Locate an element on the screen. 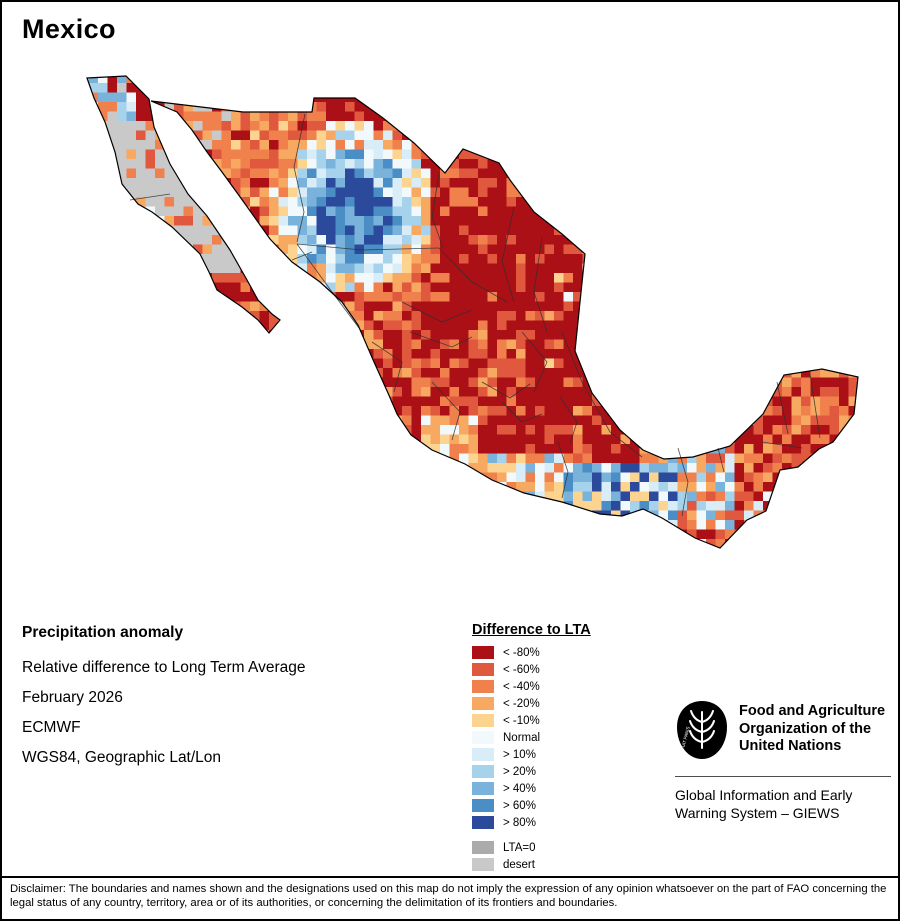 This screenshot has height=921, width=900. fao-divider is located at coordinates (783, 776).